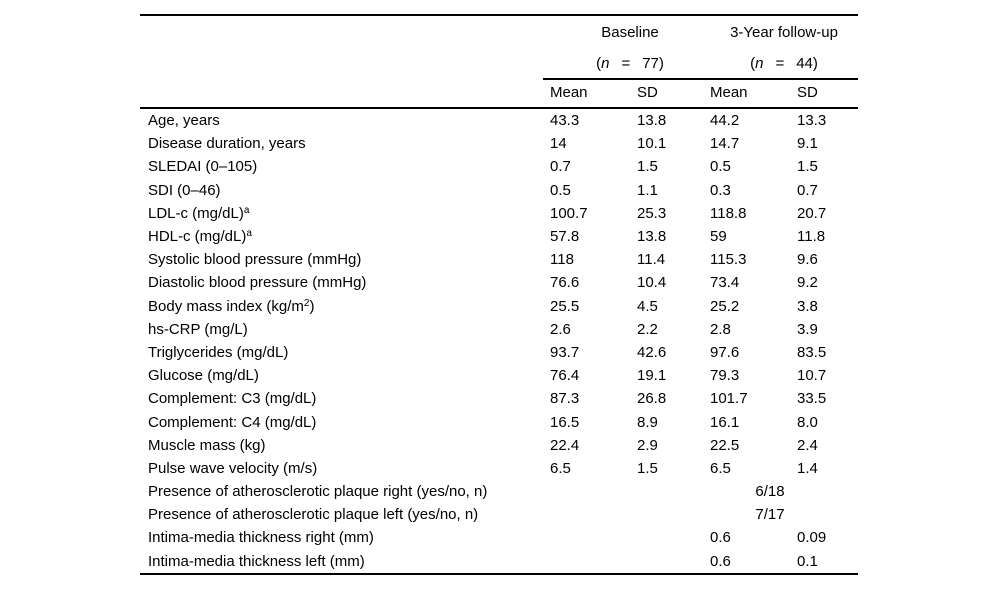 The height and width of the screenshot is (594, 1000). Describe the element at coordinates (499, 120) in the screenshot. I see `table-row: Age, years 43.3 13.8 44.2 13.3` at that location.